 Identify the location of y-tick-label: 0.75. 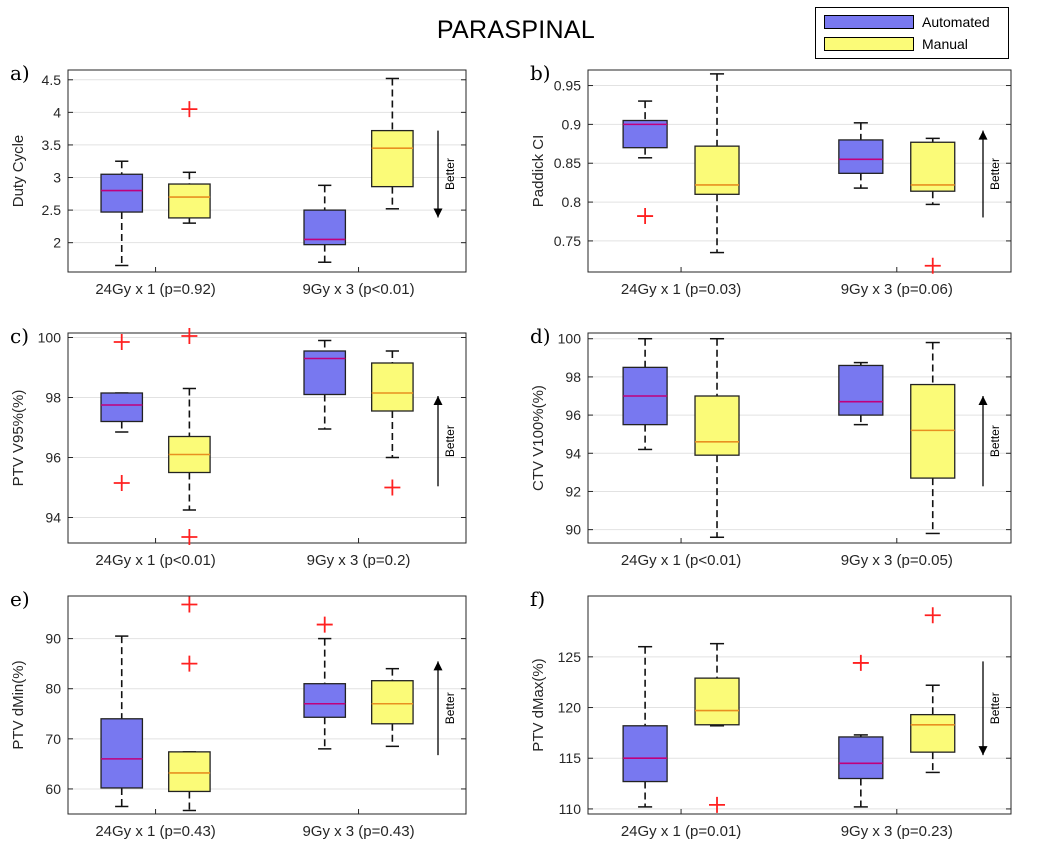
(567, 241).